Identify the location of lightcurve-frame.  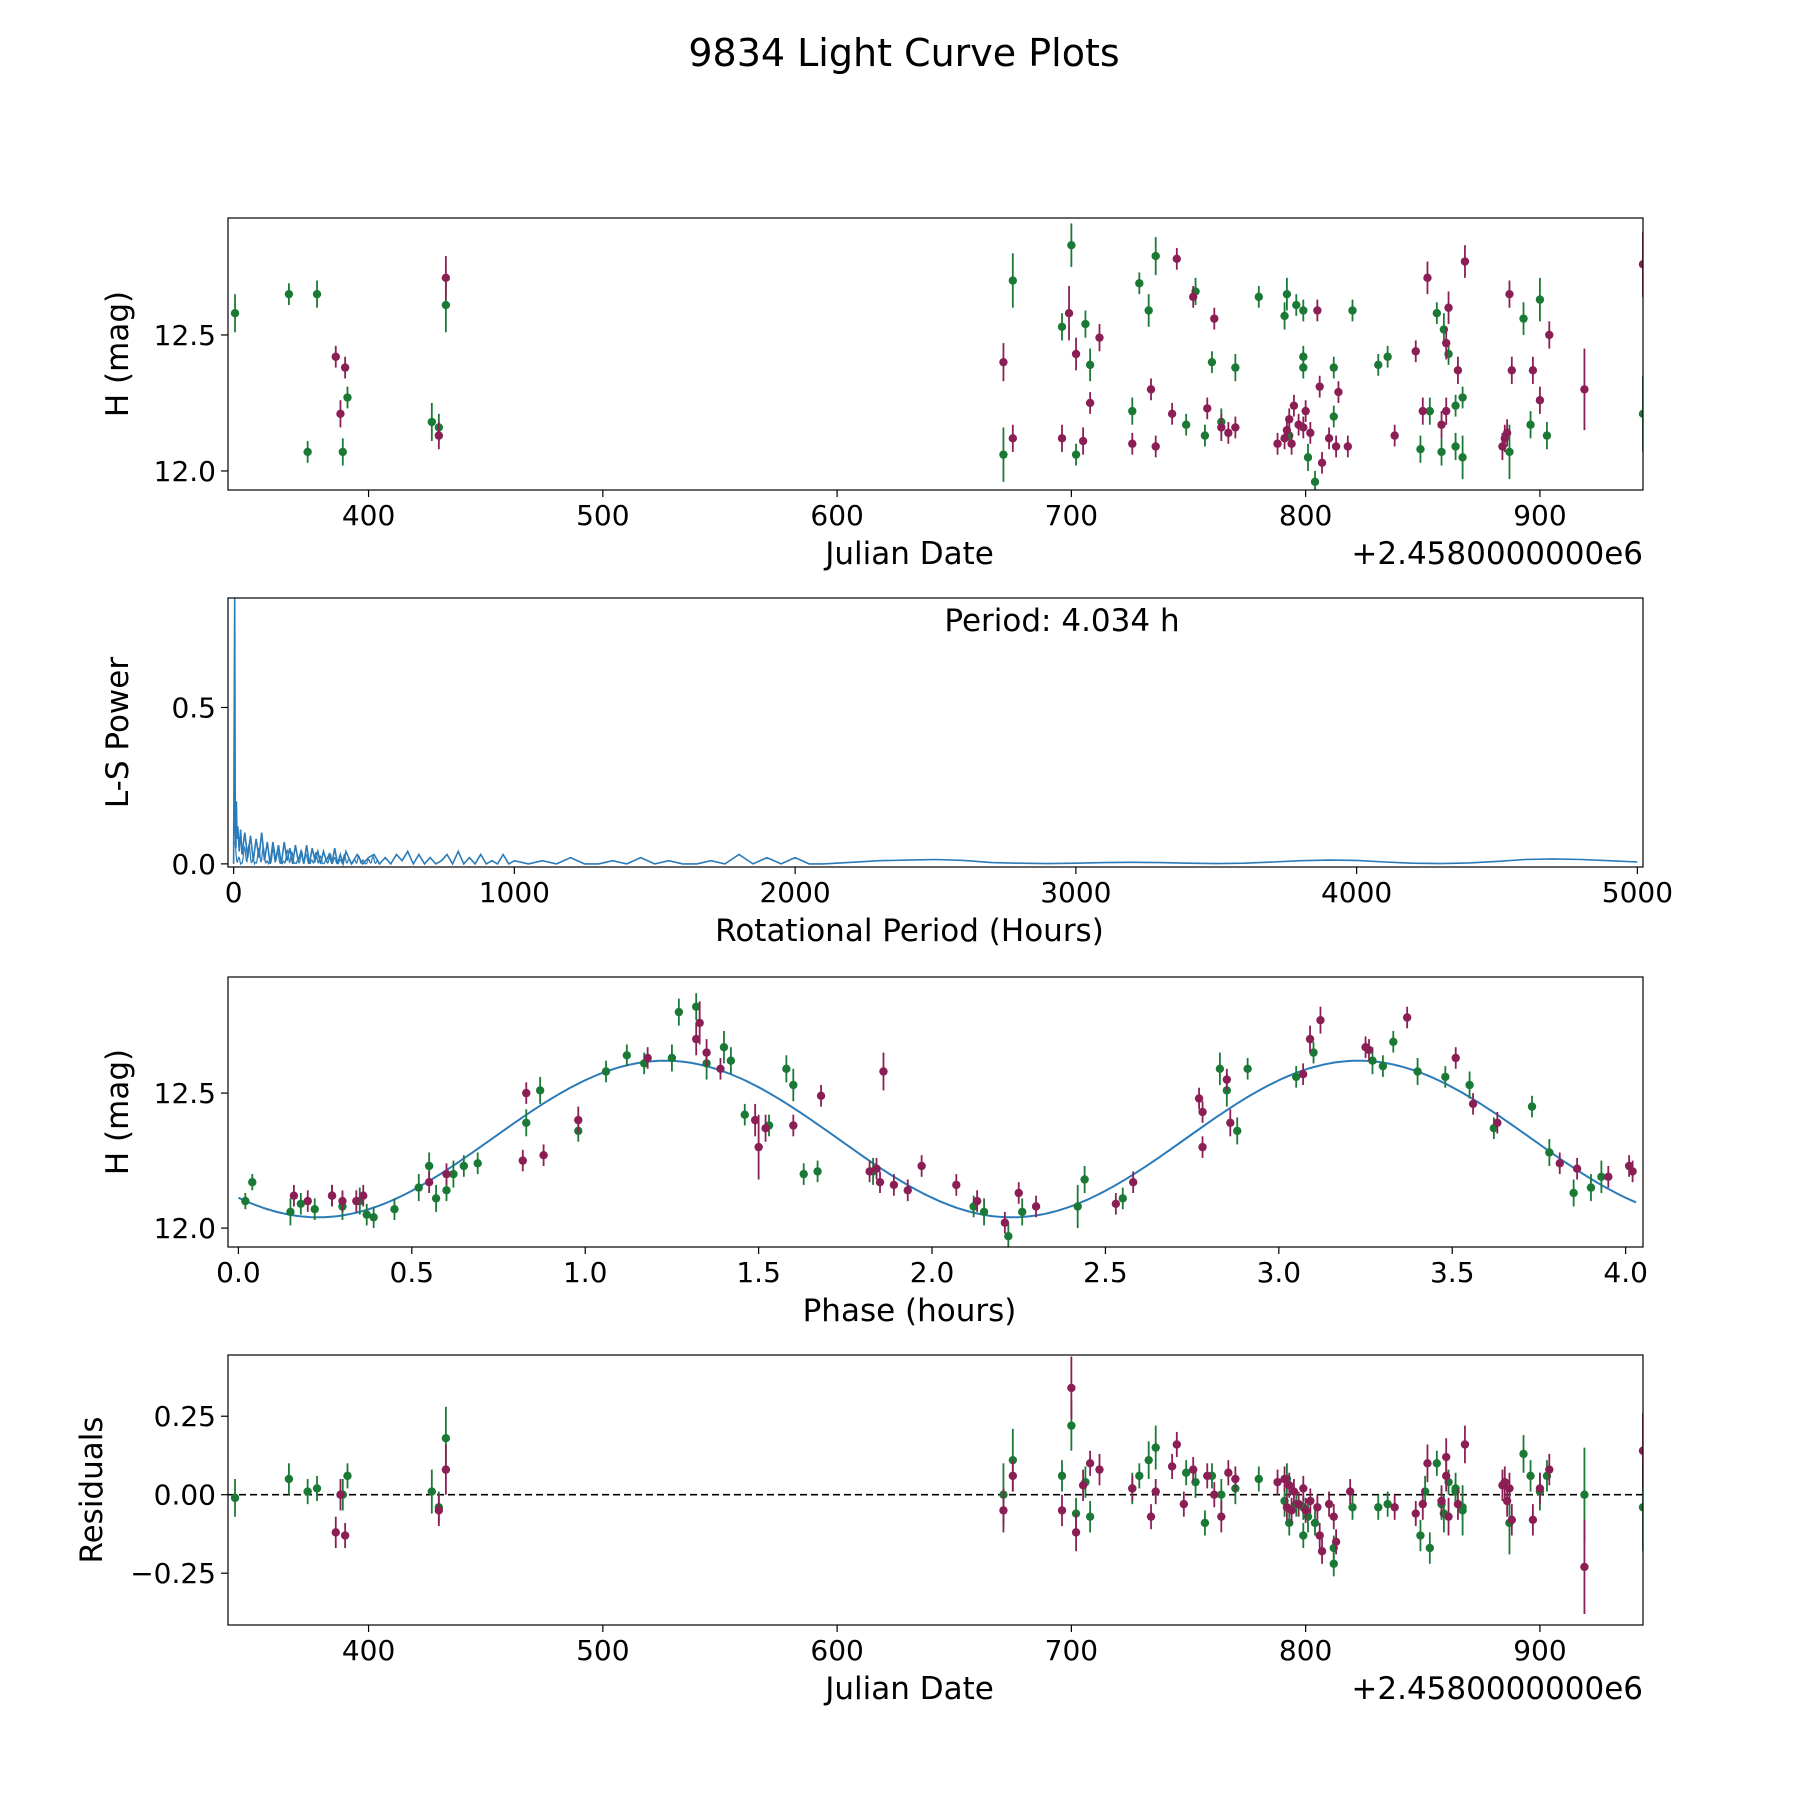
(935, 354).